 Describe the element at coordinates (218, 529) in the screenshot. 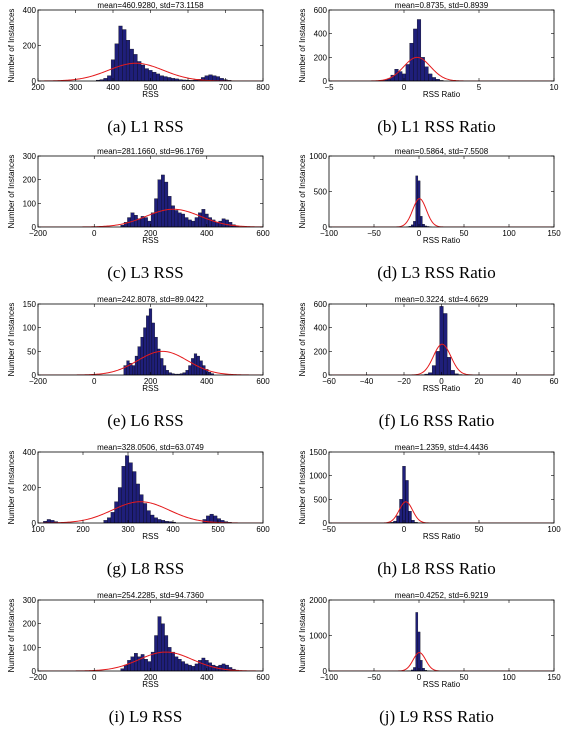

I see `x-tick-label: 500` at that location.